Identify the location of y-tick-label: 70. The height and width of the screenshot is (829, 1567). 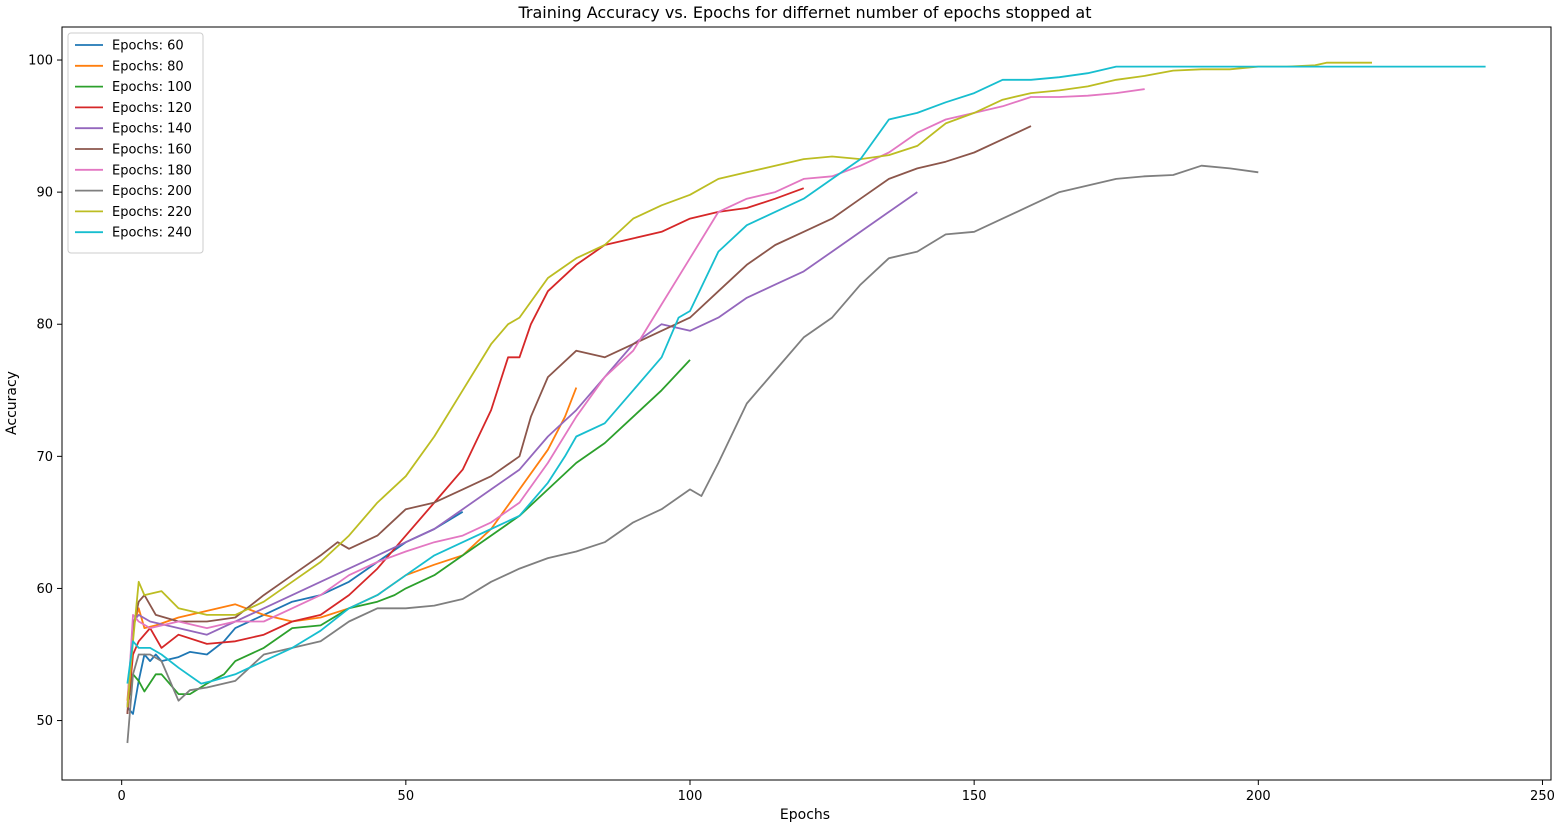
(44, 457).